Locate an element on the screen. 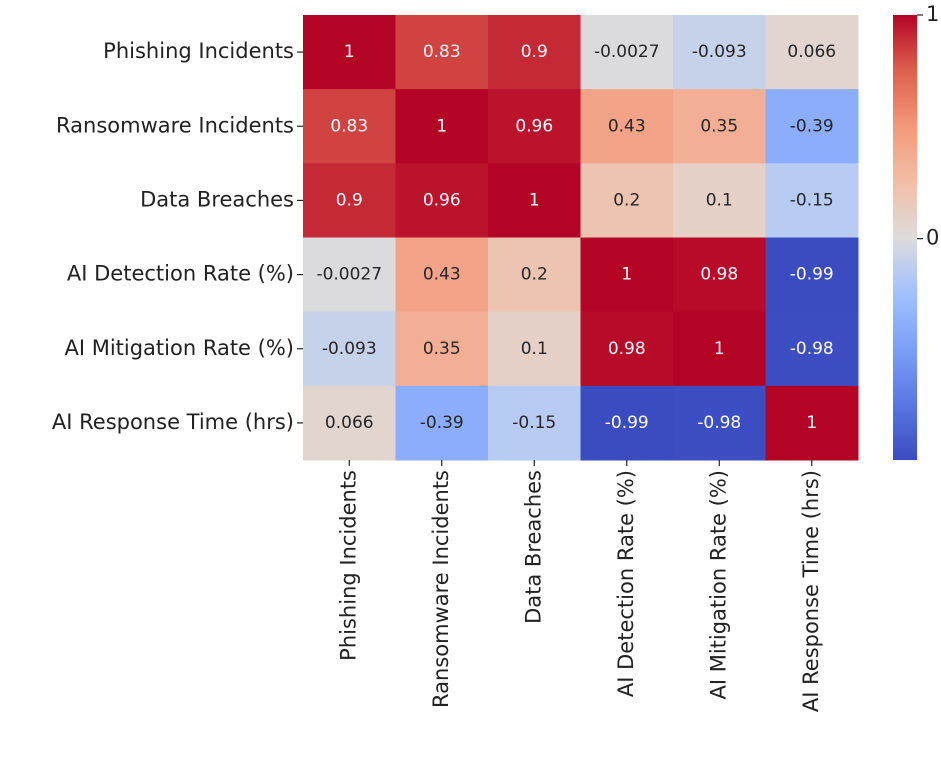 This screenshot has width=941, height=769. x-tick-label: Data Breaches is located at coordinates (533, 547).